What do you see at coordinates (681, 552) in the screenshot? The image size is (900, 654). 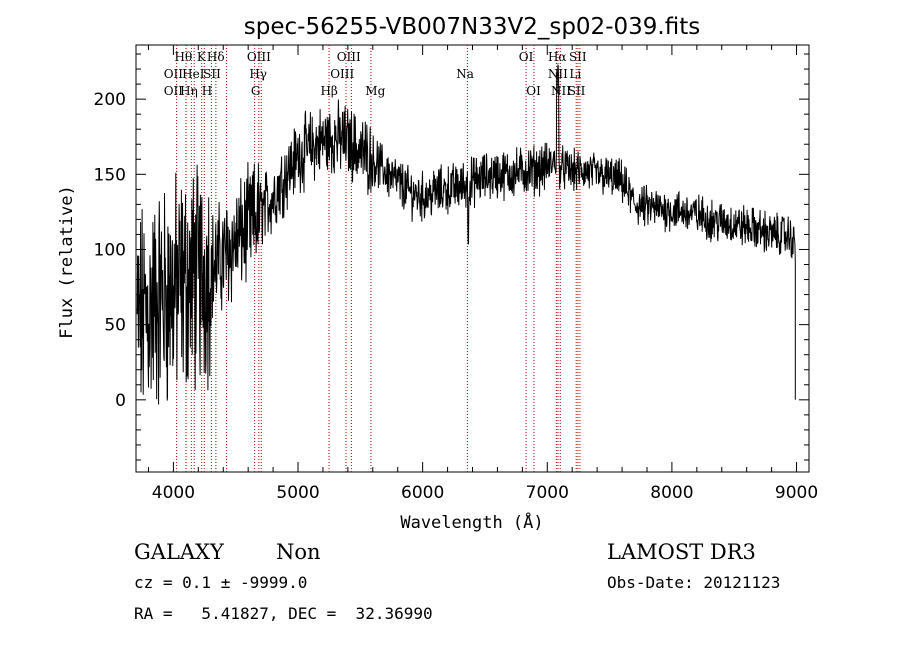 I see `survey-release: LAMOST DR3` at bounding box center [681, 552].